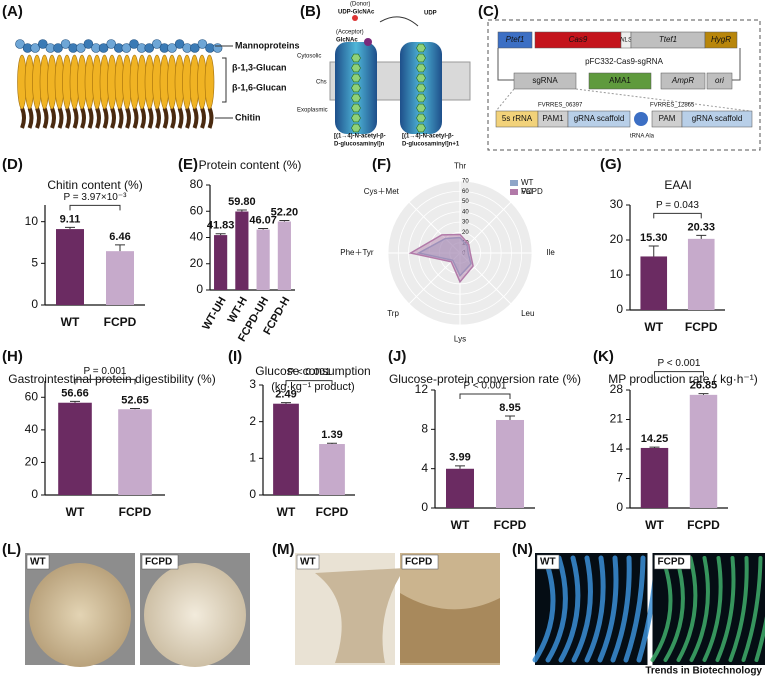  What do you see at coordinates (522, 549) in the screenshot?
I see `panel-label: (N)` at bounding box center [522, 549].